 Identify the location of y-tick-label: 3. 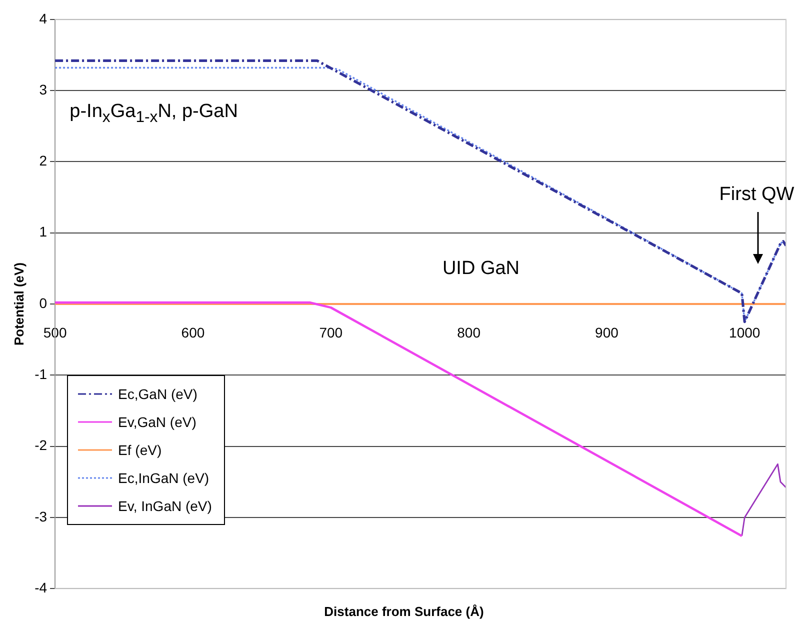
(43, 89).